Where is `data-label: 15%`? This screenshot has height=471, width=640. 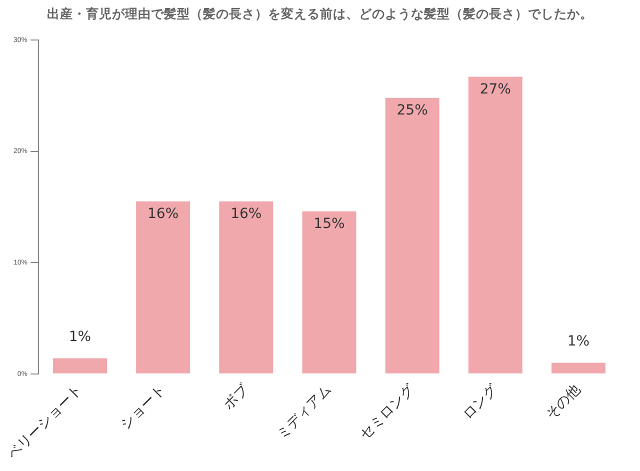
data-label: 15% is located at coordinates (329, 224).